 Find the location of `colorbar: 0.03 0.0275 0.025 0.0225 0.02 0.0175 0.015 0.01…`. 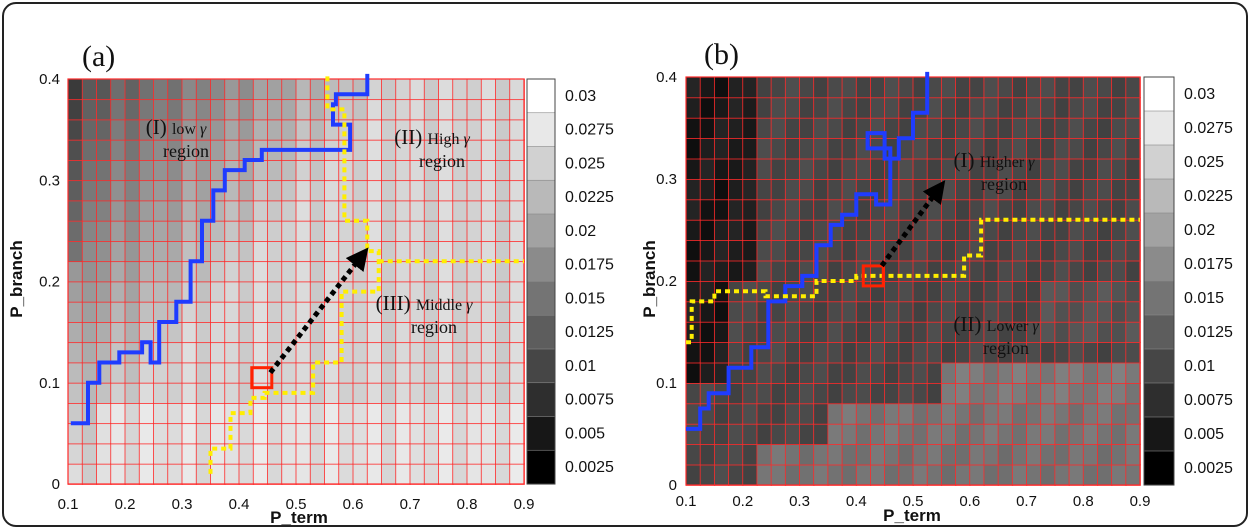

colorbar: 0.03 0.0275 0.025 0.0225 0.02 0.0175 0.015 0.01… is located at coordinates (1188, 281).